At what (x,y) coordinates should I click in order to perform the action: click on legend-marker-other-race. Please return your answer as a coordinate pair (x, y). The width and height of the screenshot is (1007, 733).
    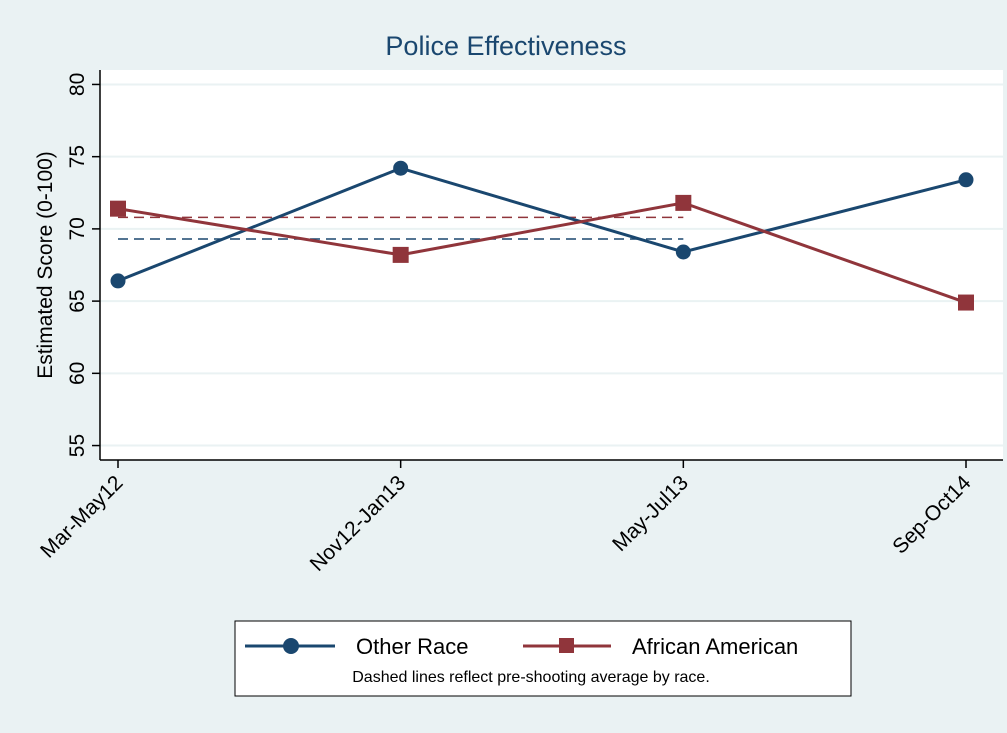
    Looking at the image, I should click on (291, 646).